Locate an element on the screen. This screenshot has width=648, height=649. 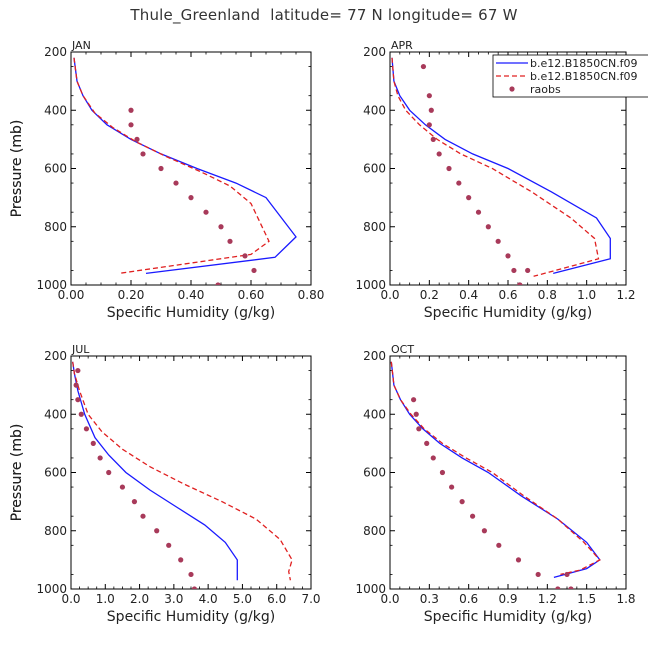
plot-frame is located at coordinates (508, 472).